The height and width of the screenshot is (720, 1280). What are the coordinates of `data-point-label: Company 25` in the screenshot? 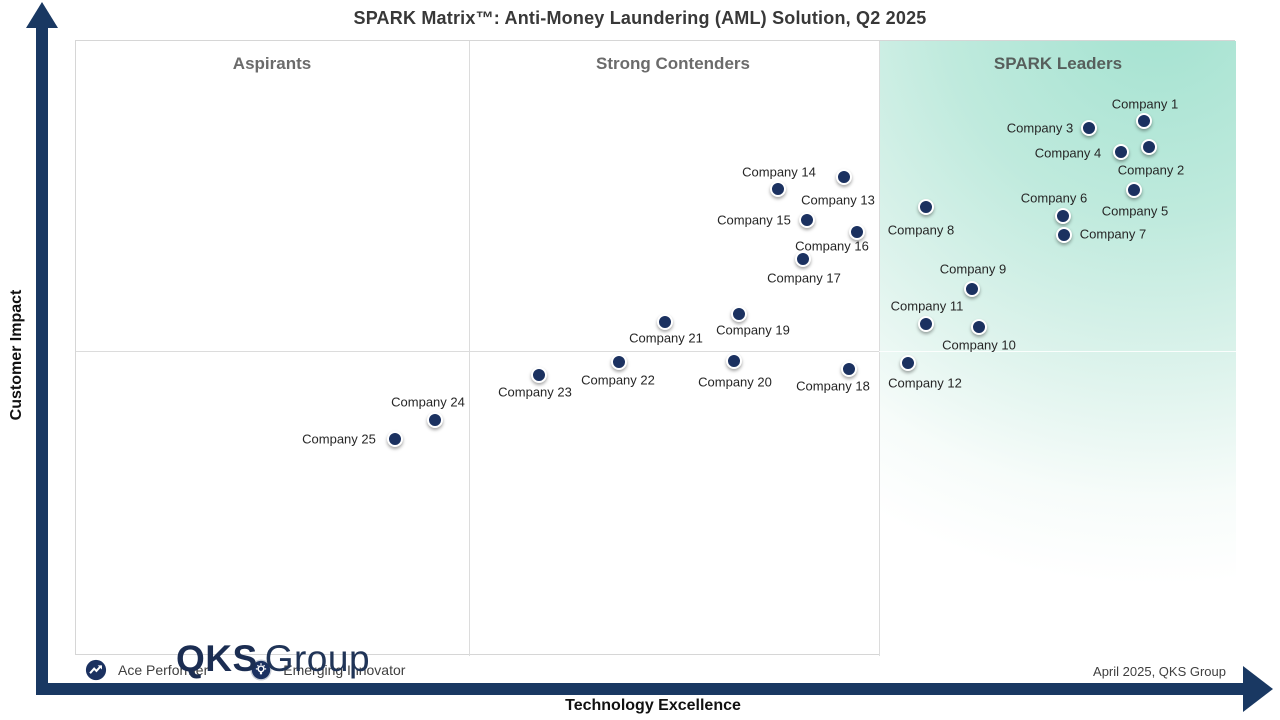 It's located at (339, 439).